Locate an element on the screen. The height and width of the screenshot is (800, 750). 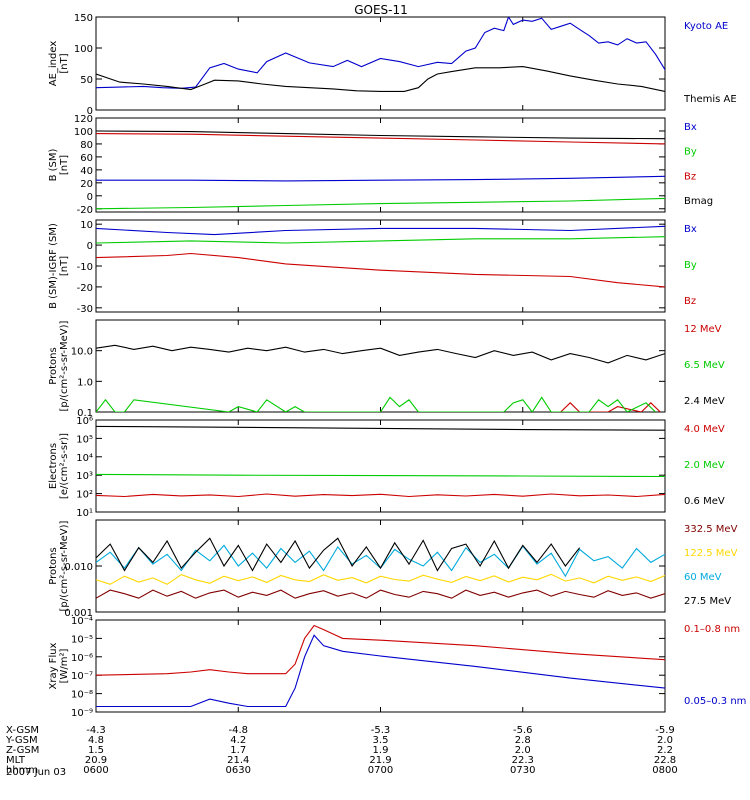
legend-entry: Kyoto AE is located at coordinates (706, 26).